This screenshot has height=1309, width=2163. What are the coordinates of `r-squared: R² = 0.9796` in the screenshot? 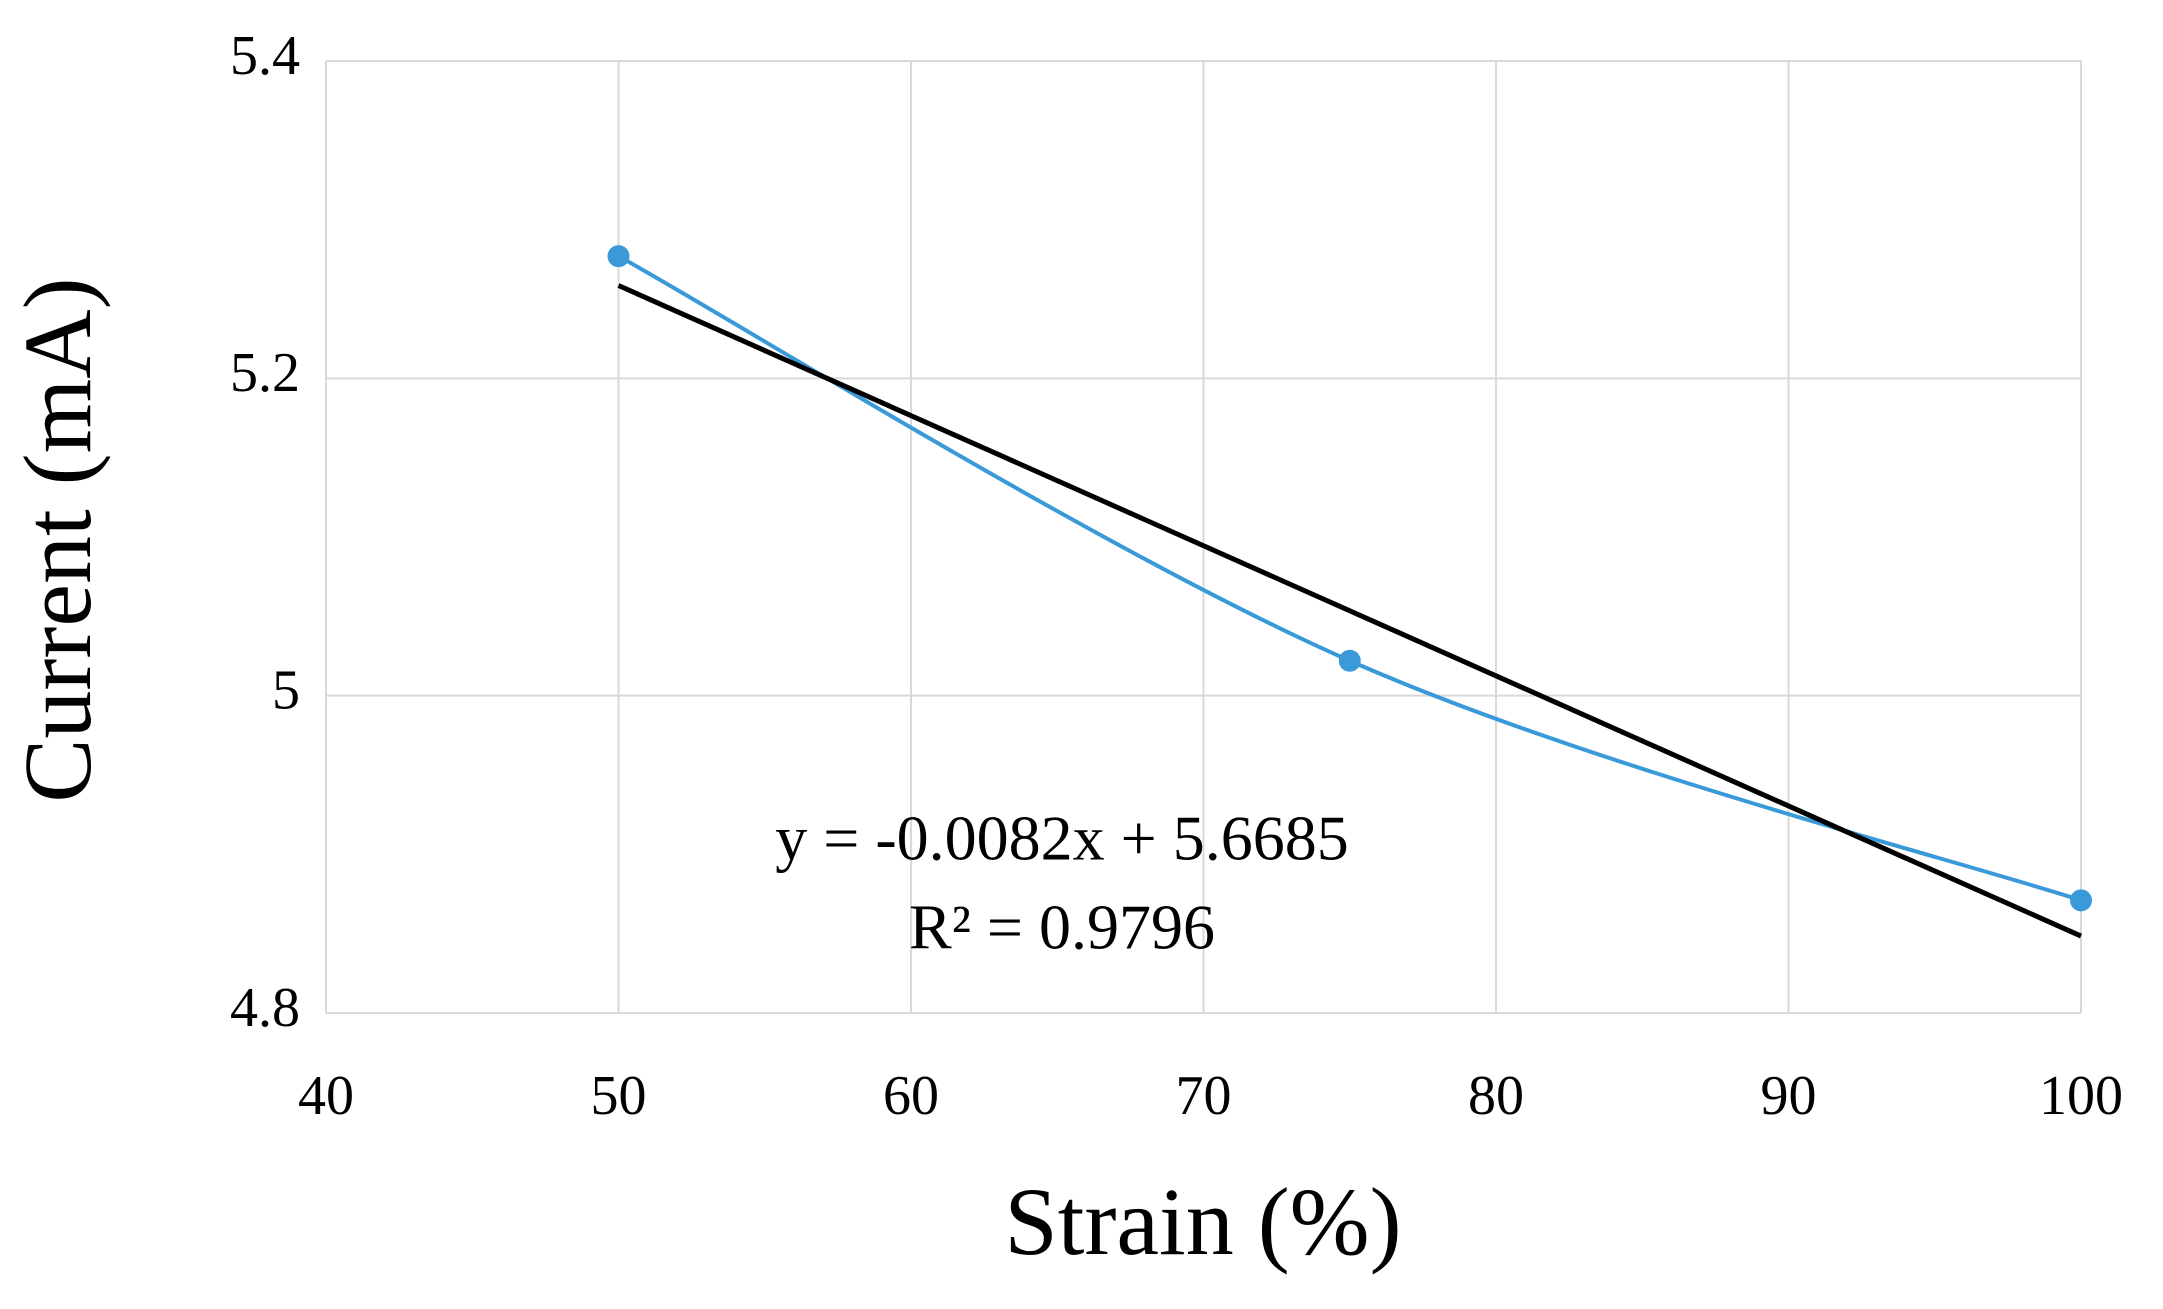 It's located at (1062, 927).